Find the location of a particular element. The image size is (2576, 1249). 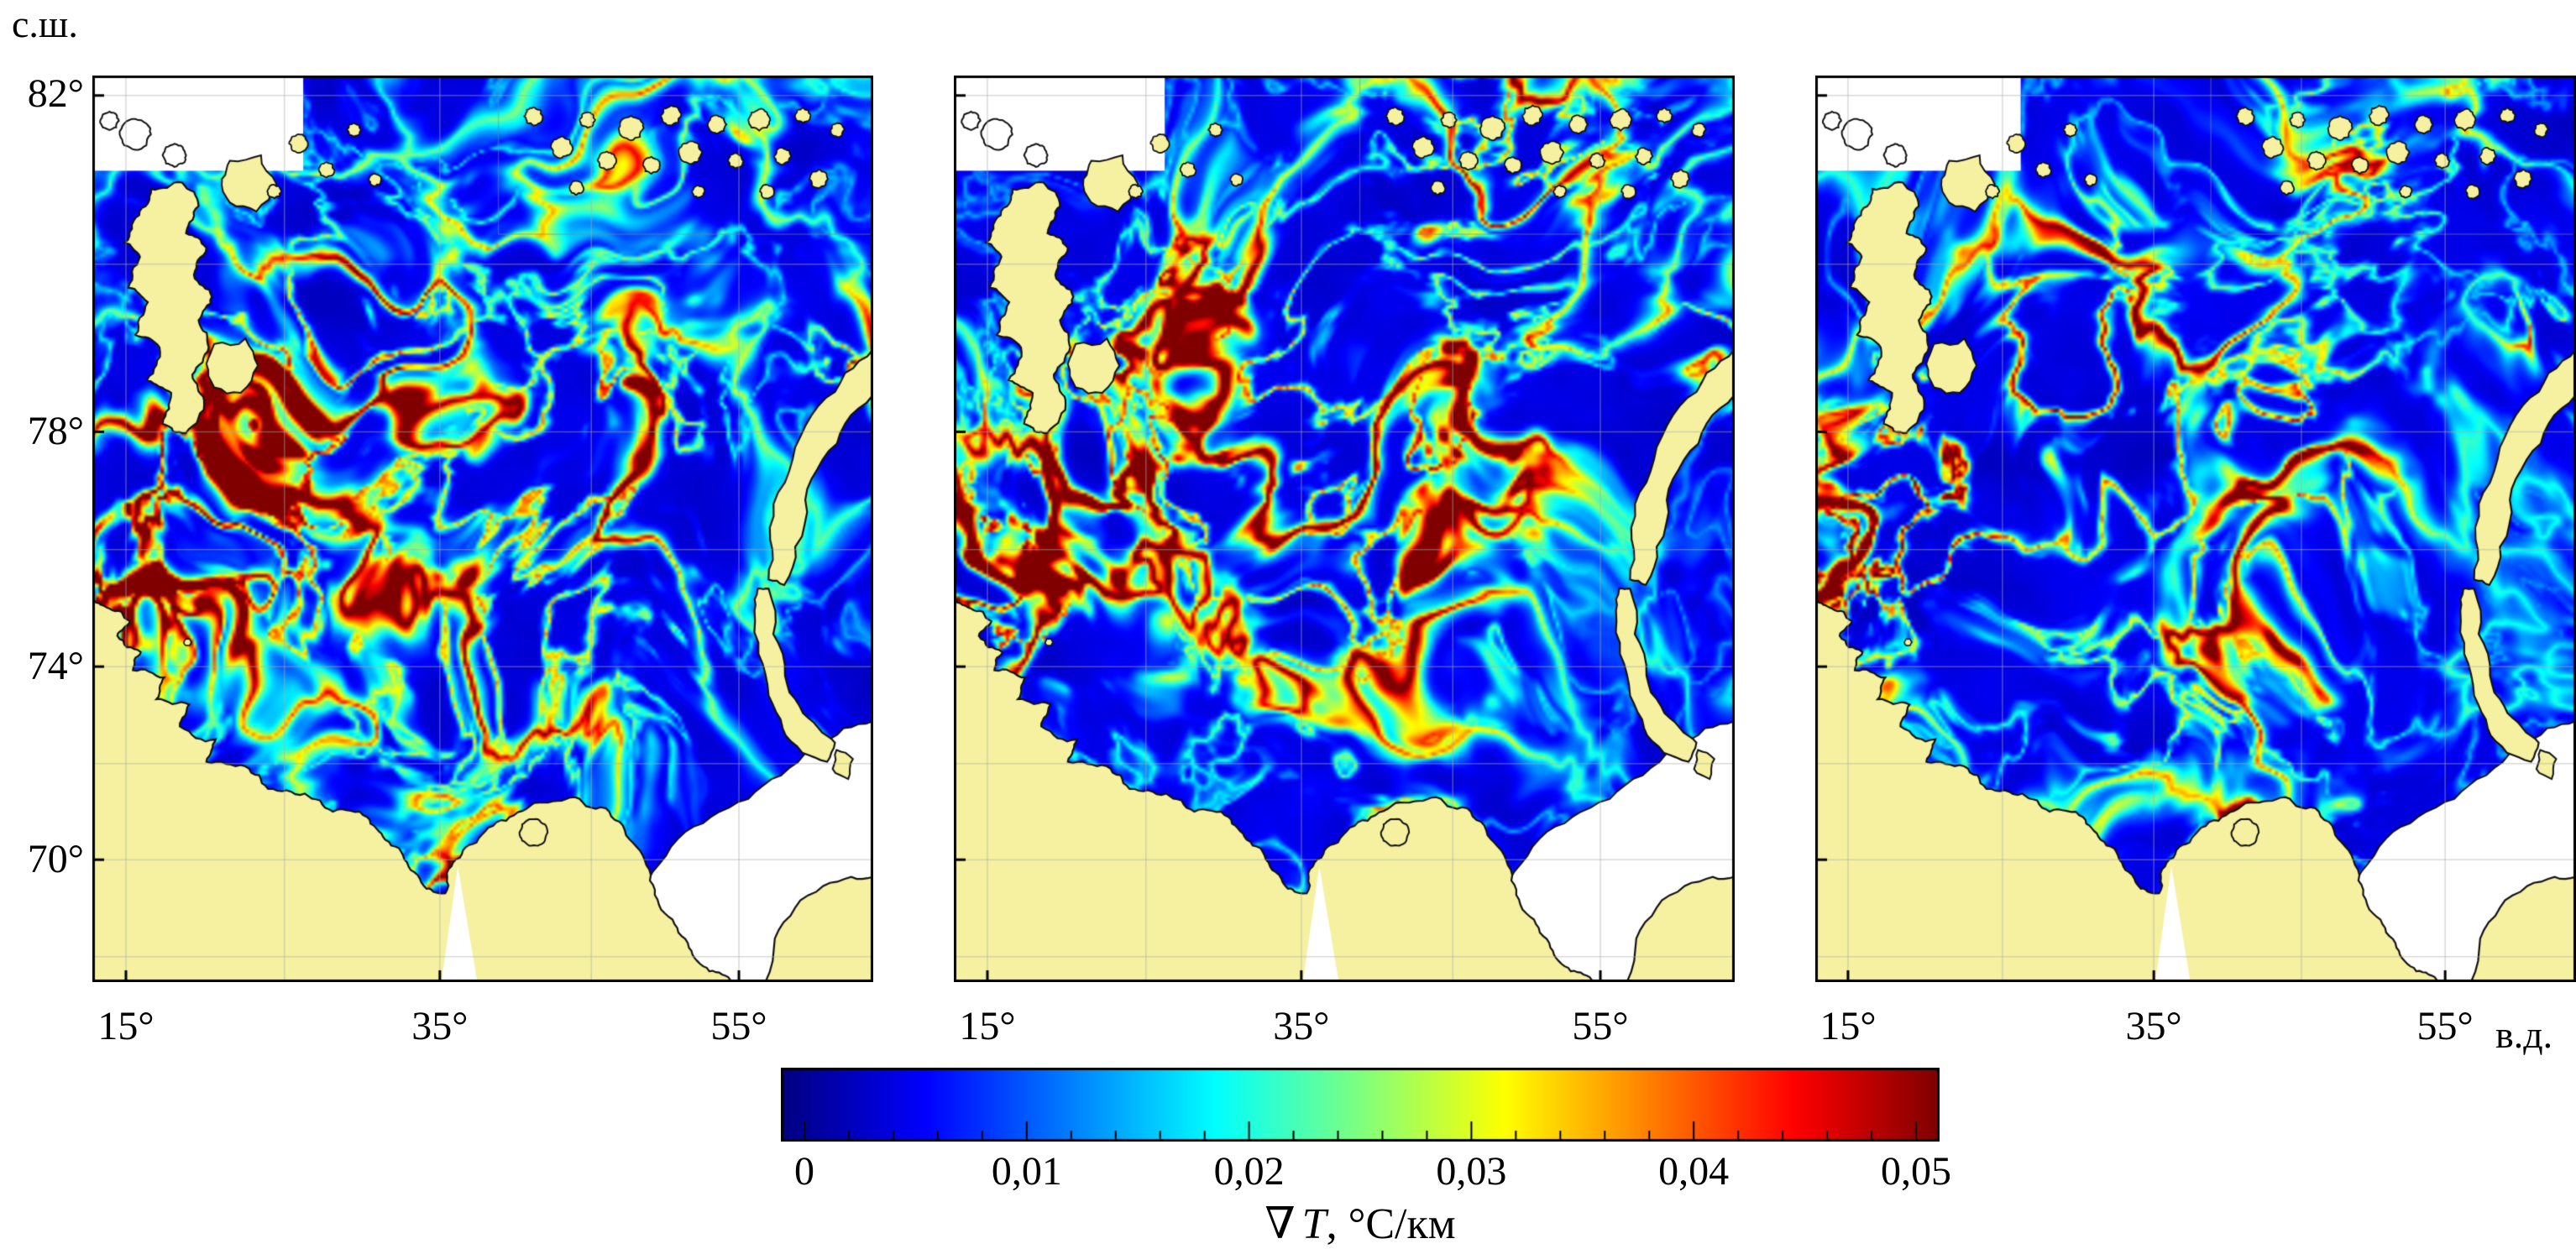

variable-symbol: T is located at coordinates (1315, 1224).